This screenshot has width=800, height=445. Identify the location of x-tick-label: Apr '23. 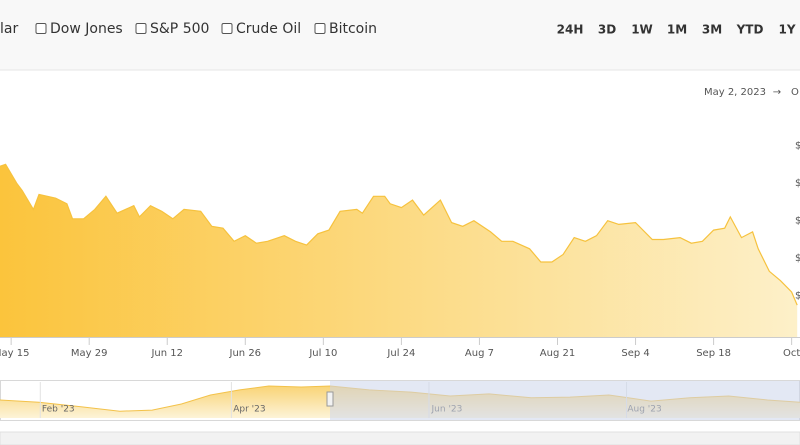
(249, 410).